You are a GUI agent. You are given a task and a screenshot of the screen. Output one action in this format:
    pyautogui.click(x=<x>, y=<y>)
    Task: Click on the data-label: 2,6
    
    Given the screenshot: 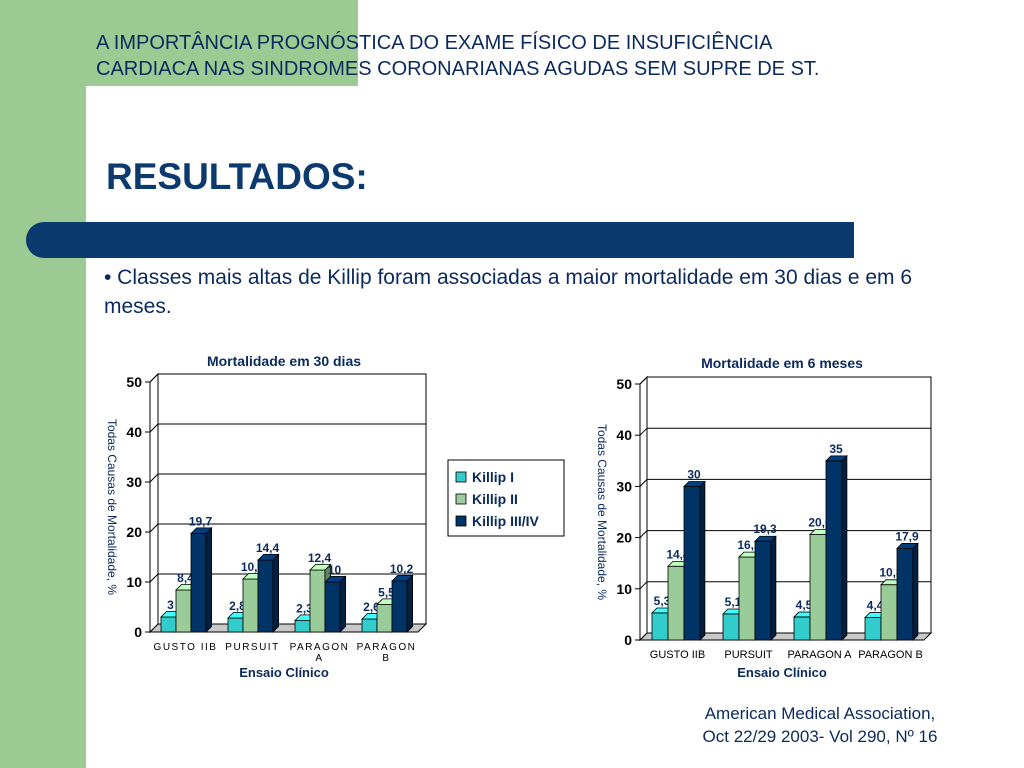 What is the action you would take?
    pyautogui.click(x=371, y=607)
    